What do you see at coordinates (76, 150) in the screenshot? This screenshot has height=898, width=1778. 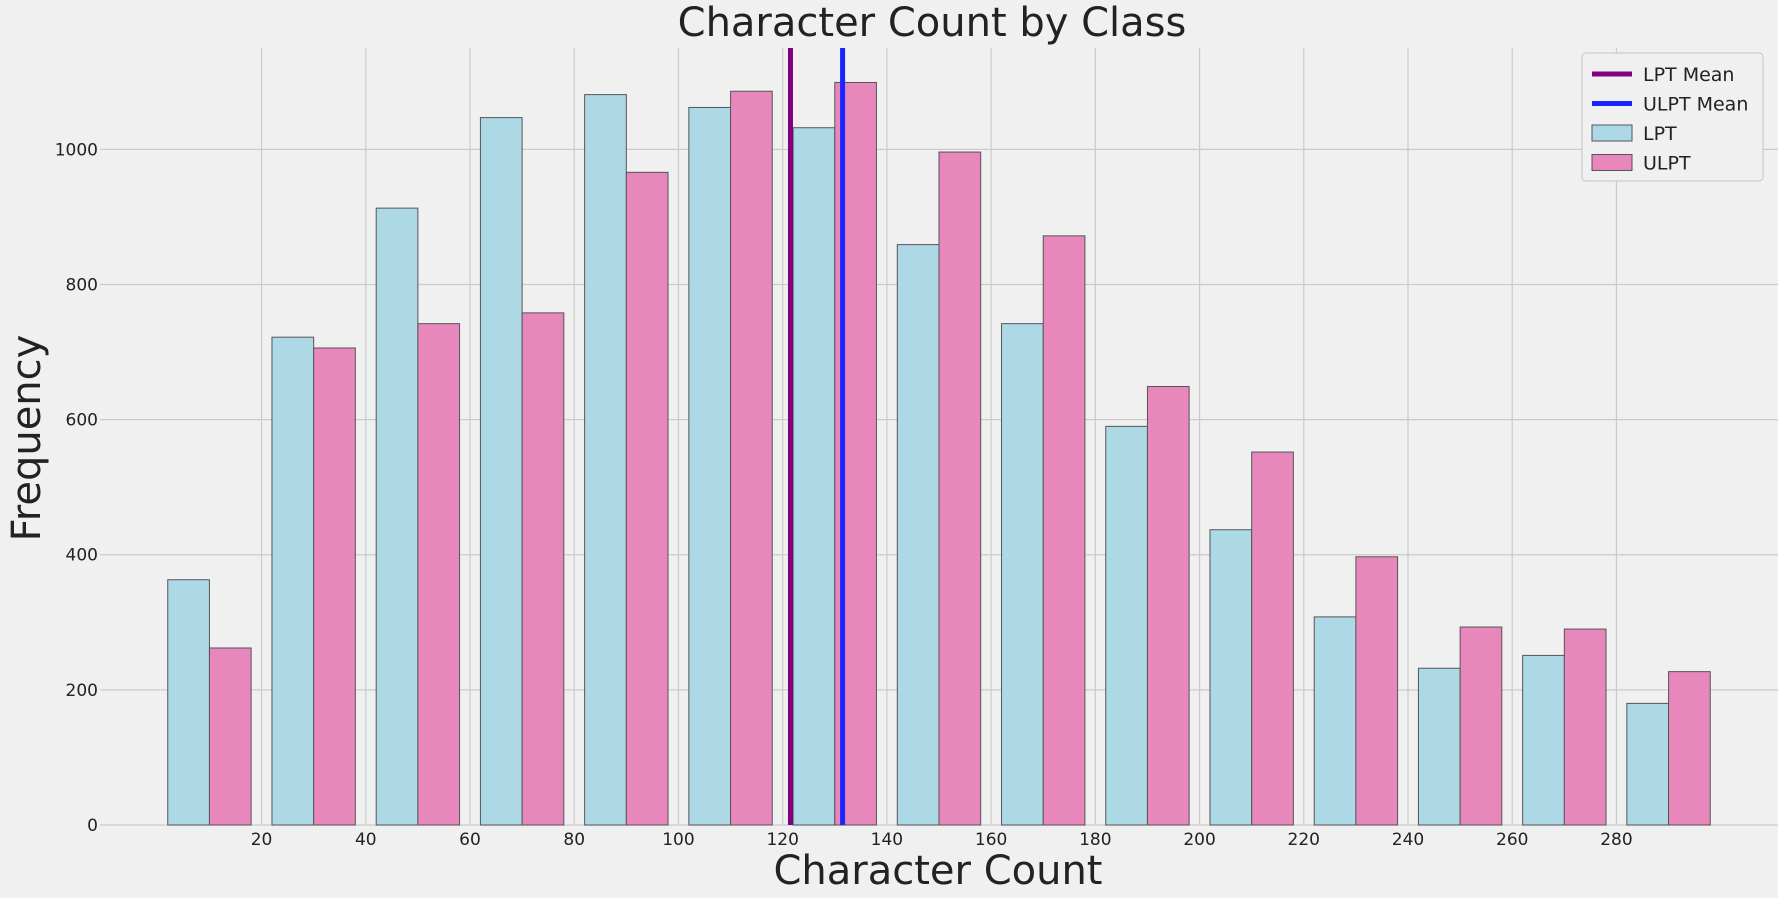 I see `y-tick-label: 1000` at bounding box center [76, 150].